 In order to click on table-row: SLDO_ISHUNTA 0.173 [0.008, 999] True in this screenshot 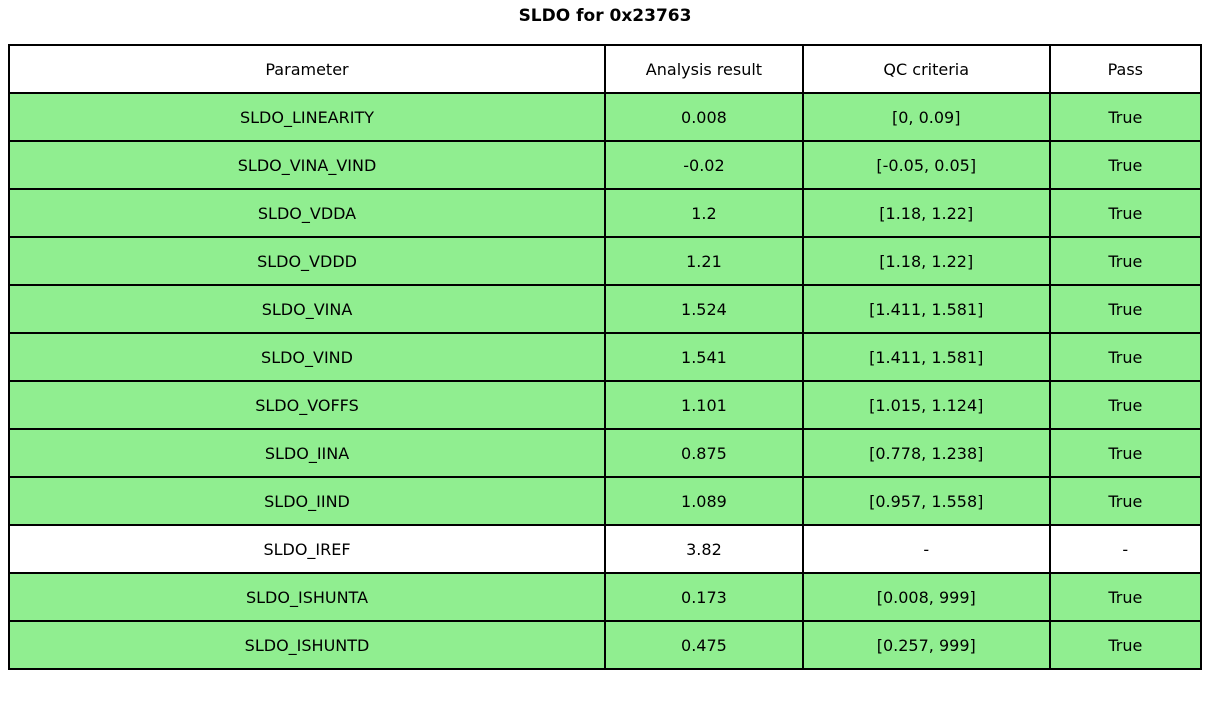, I will do `click(605, 597)`.